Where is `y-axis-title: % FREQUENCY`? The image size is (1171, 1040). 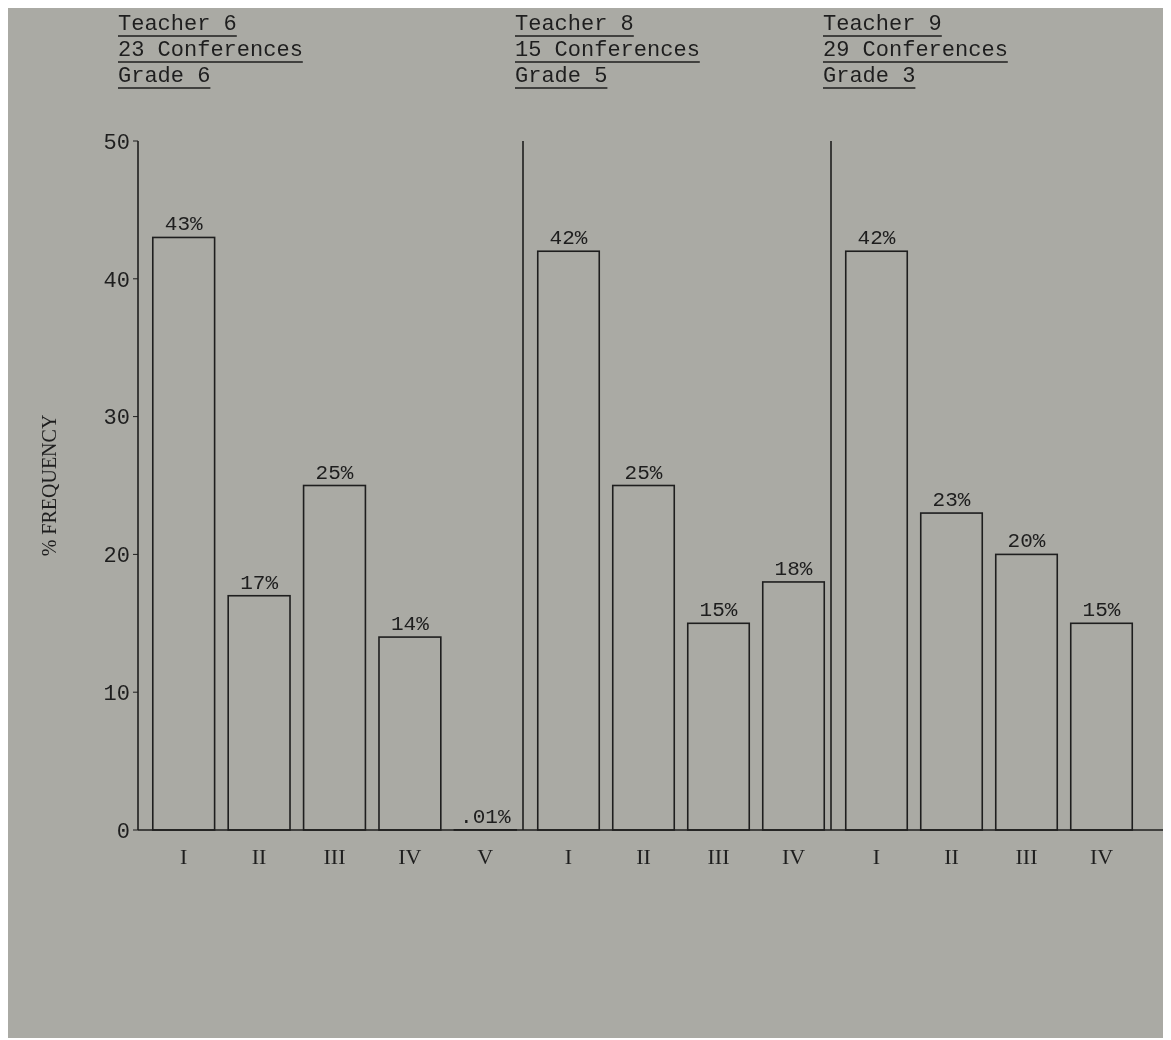
y-axis-title: % FREQUENCY is located at coordinates (49, 485).